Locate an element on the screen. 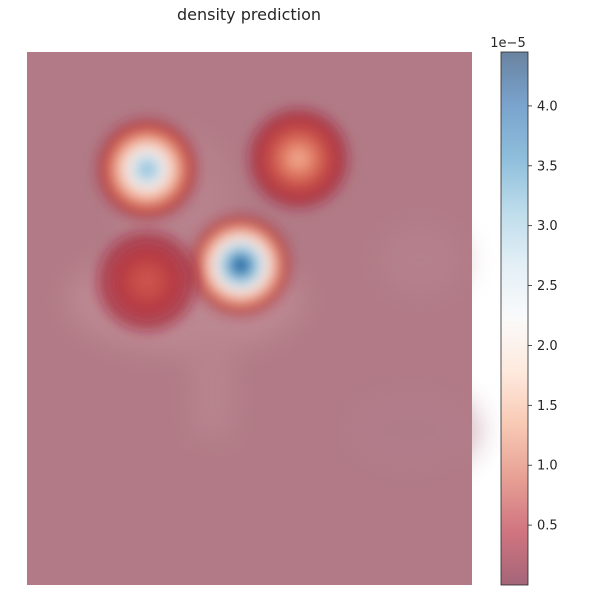 Image resolution: width=600 pixels, height=600 pixels. colorbar-ticks: 0.5 1.0 1.5 2.0 2.5 3.0 3.5 4.0 is located at coordinates (543, 316).